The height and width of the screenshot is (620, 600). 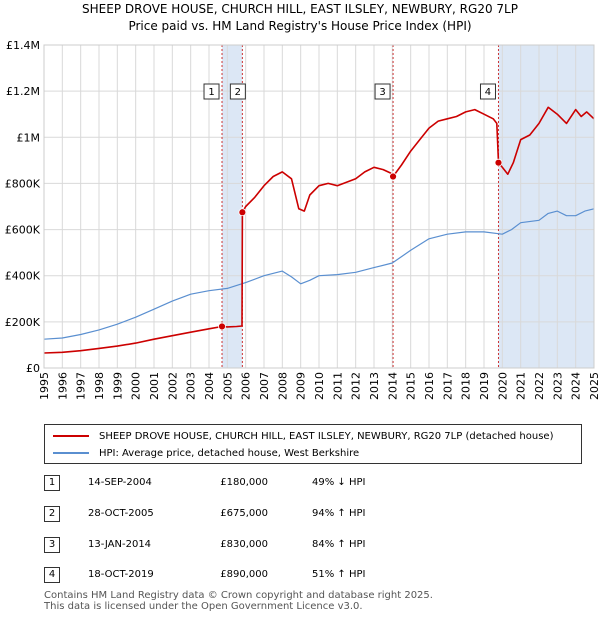 What do you see at coordinates (484, 386) in the screenshot?
I see `x-tick-label: 2019` at bounding box center [484, 386].